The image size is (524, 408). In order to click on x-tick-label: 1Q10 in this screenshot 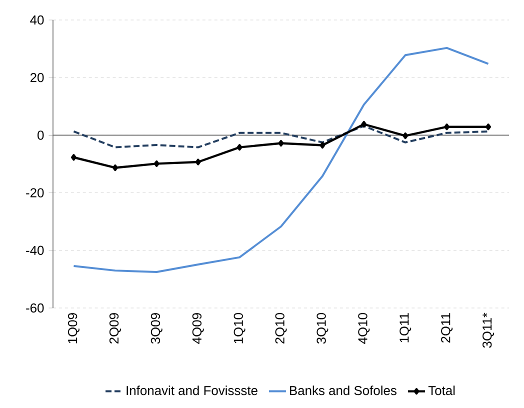, I will do `click(240, 328)`.